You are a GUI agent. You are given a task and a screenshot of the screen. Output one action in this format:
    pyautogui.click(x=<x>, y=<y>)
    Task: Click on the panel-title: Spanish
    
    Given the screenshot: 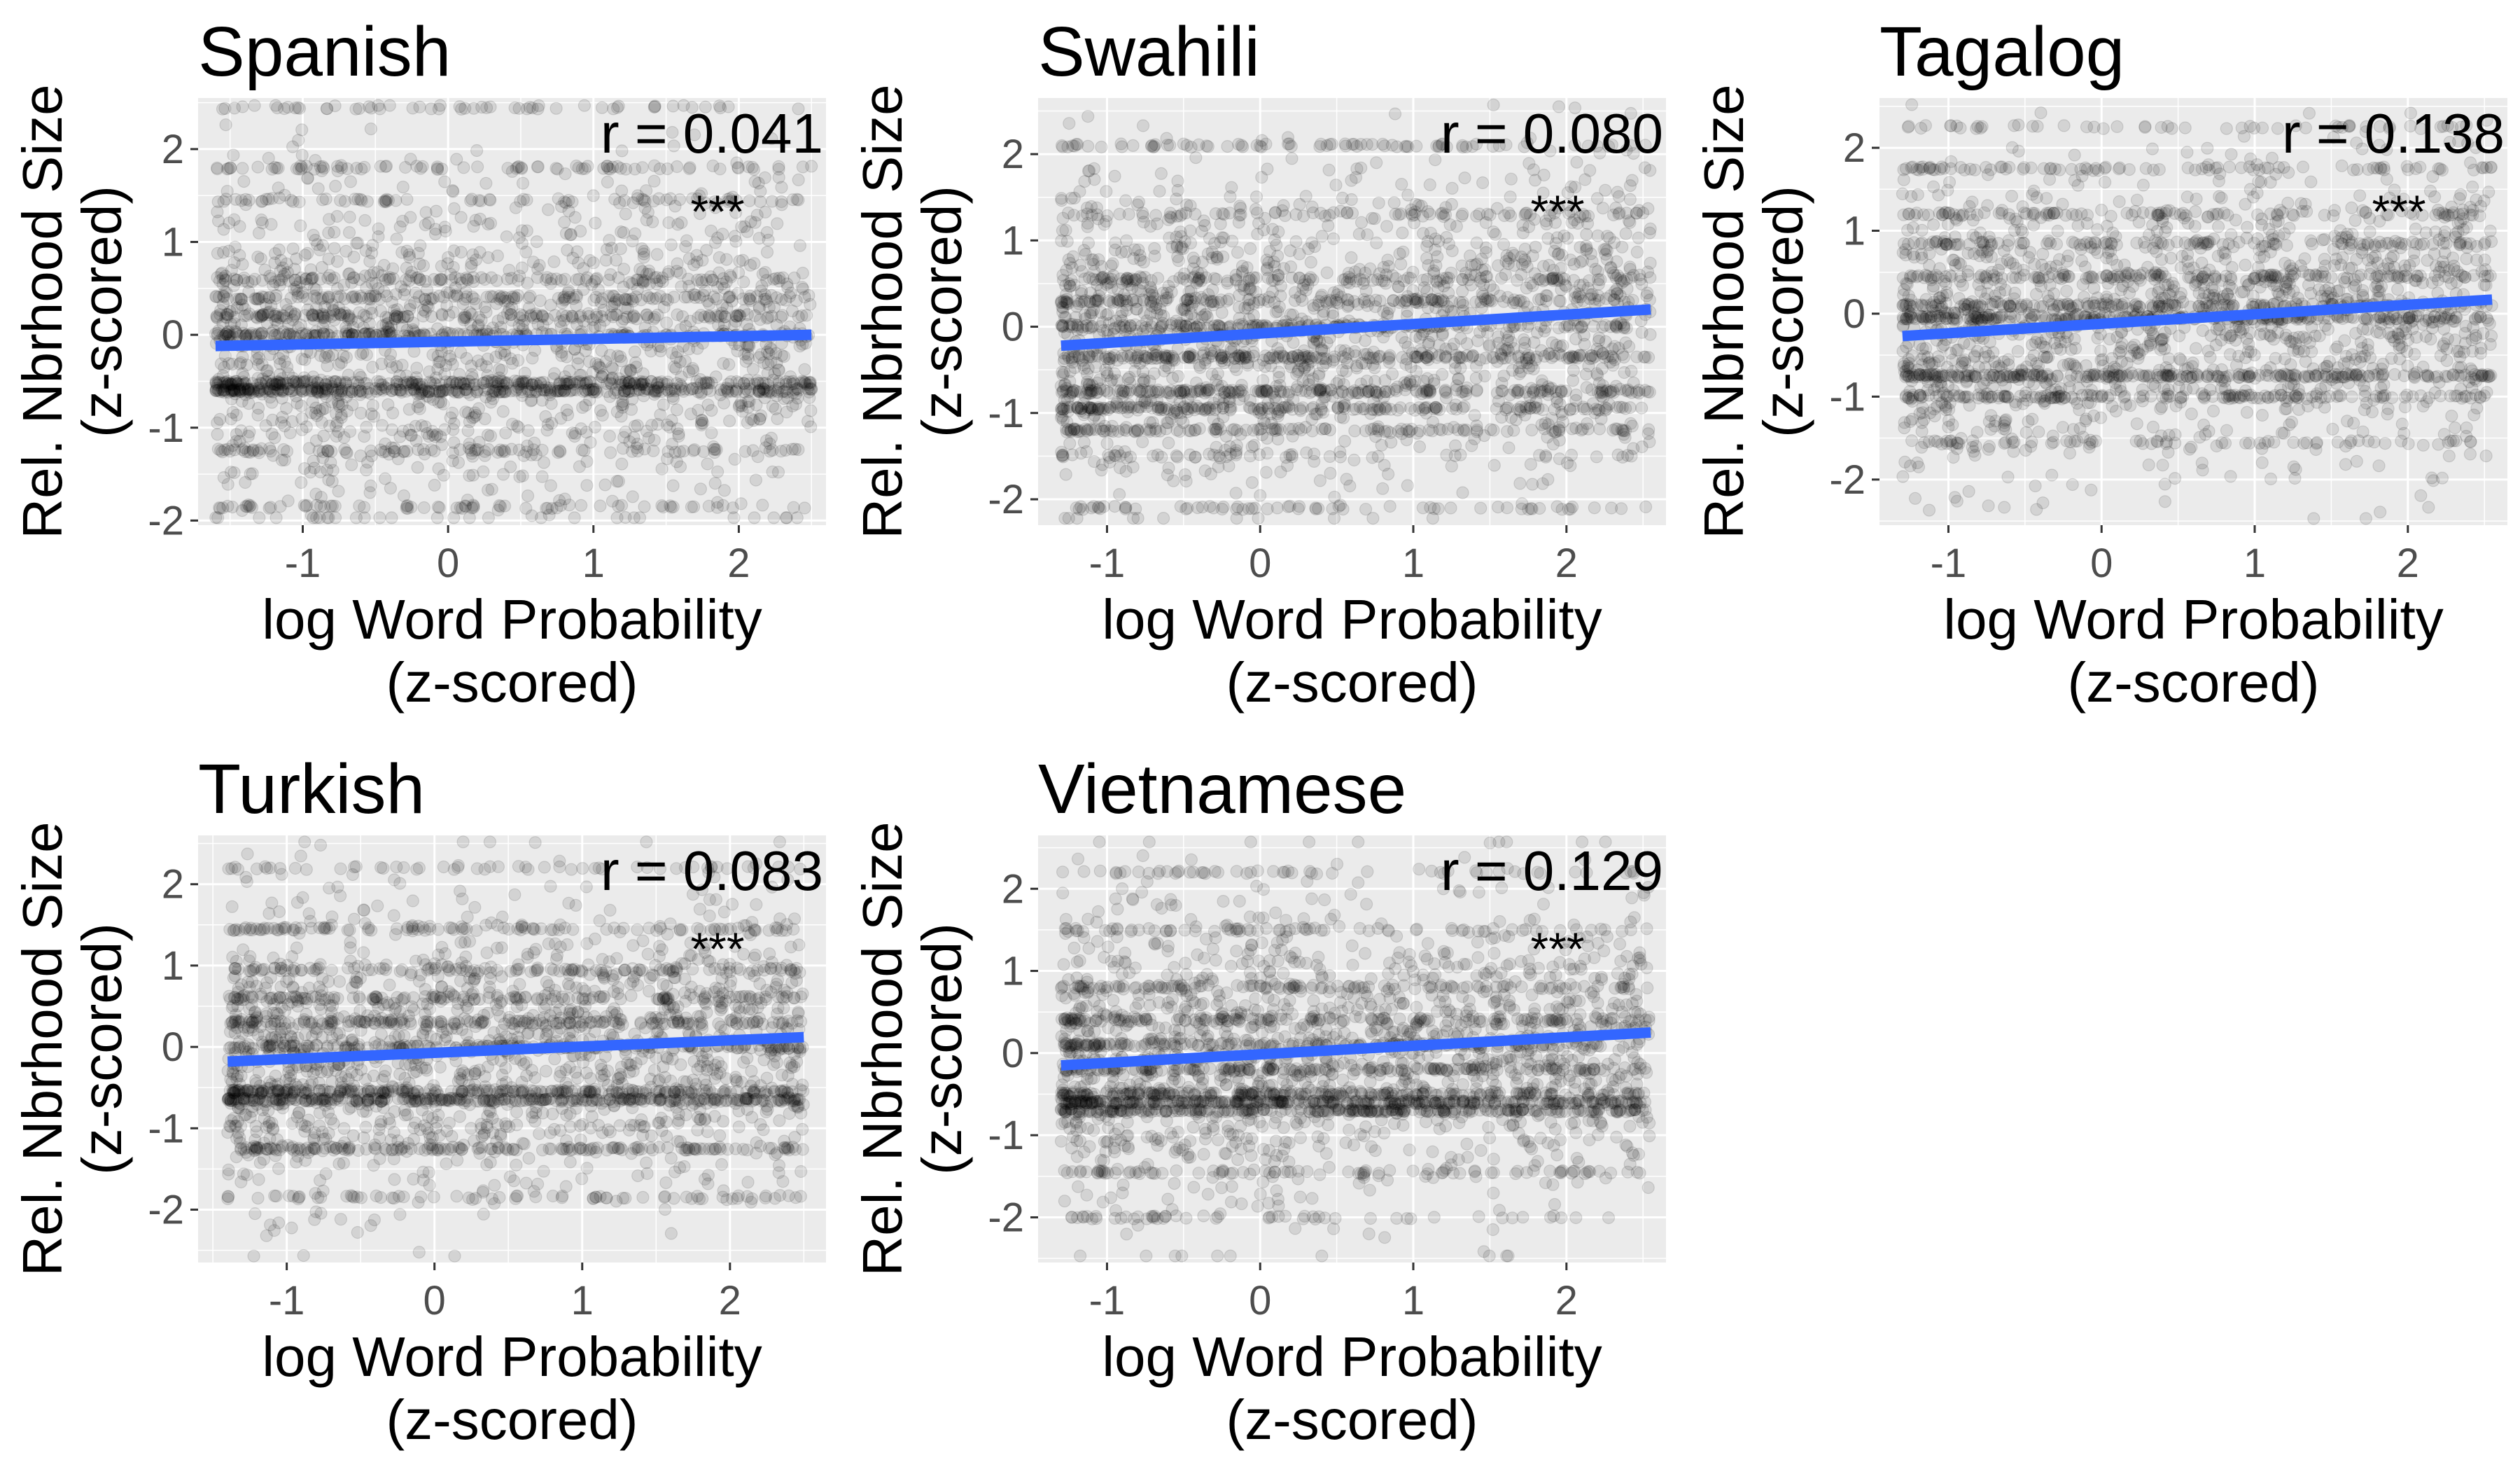 What is the action you would take?
    pyautogui.click(x=324, y=52)
    